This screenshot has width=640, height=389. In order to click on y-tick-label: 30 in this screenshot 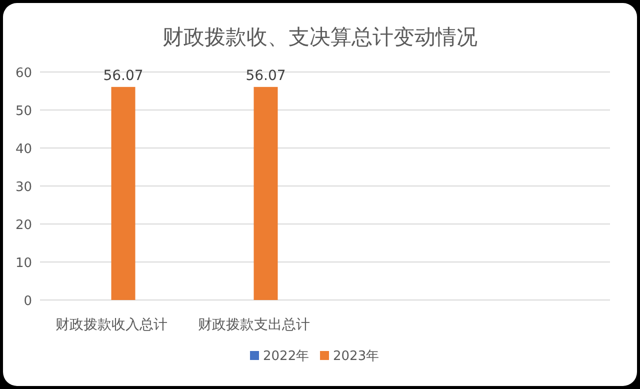, I will do `click(23, 187)`.